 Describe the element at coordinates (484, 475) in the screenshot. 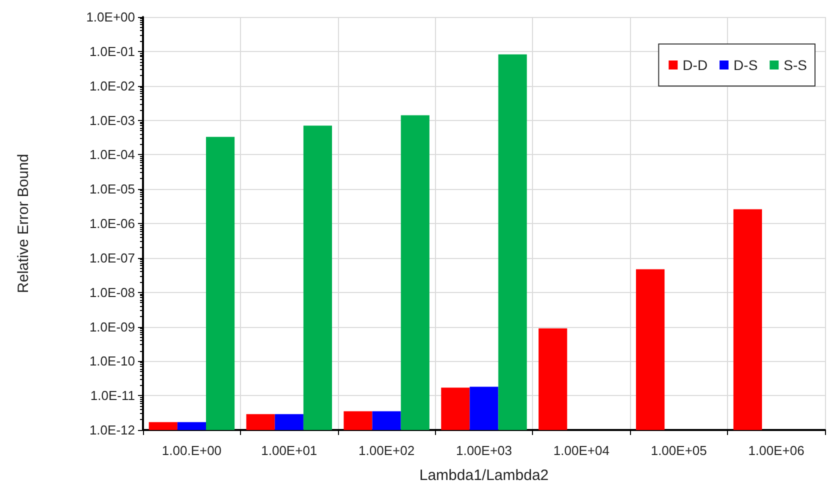

I see `x-axis-title: Lambda1/Lambda2` at that location.